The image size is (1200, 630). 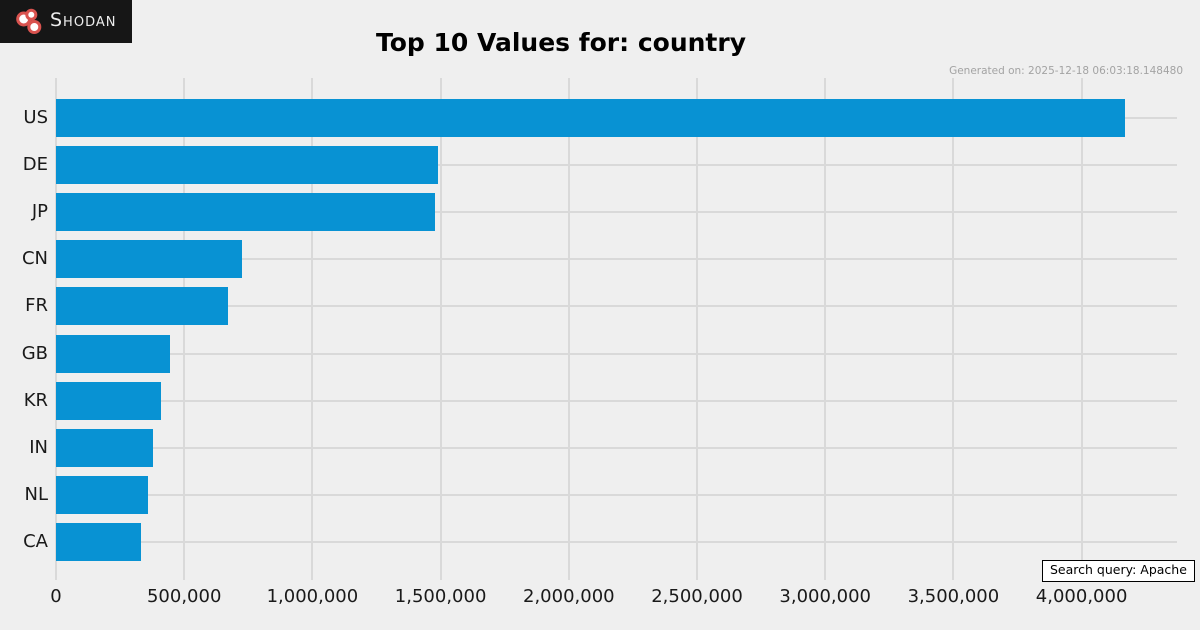 I want to click on x-tick-label-4: 2,000,000, so click(x=568, y=596).